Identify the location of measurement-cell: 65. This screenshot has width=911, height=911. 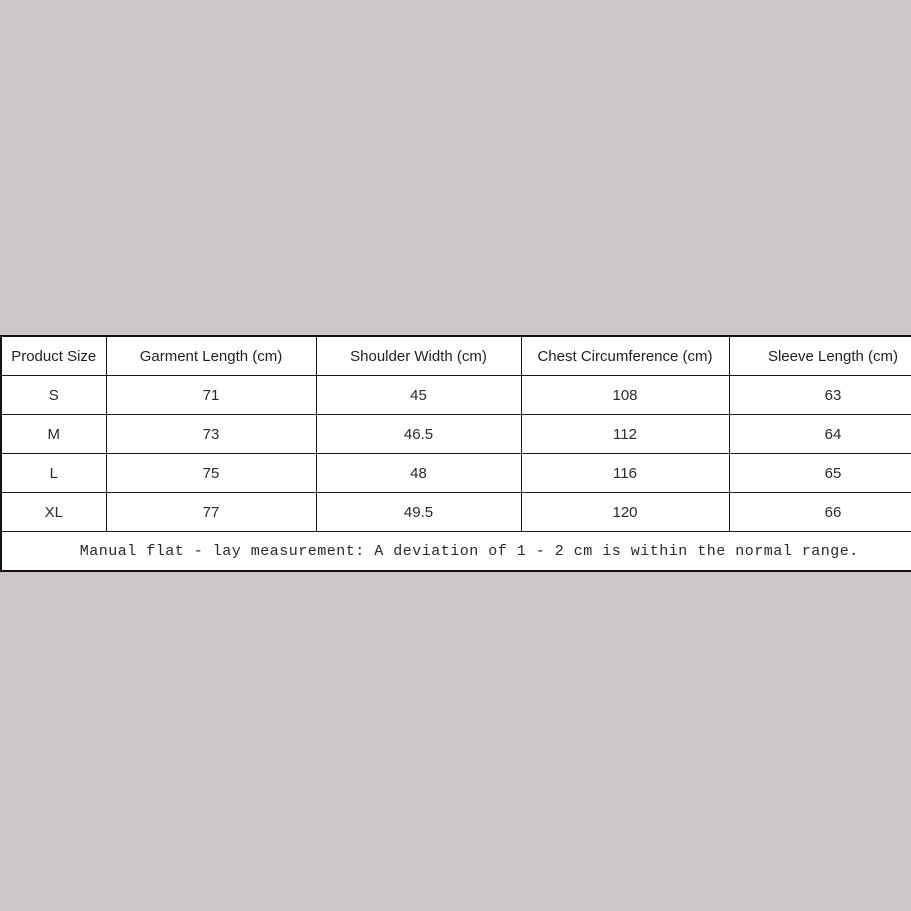
(819, 473).